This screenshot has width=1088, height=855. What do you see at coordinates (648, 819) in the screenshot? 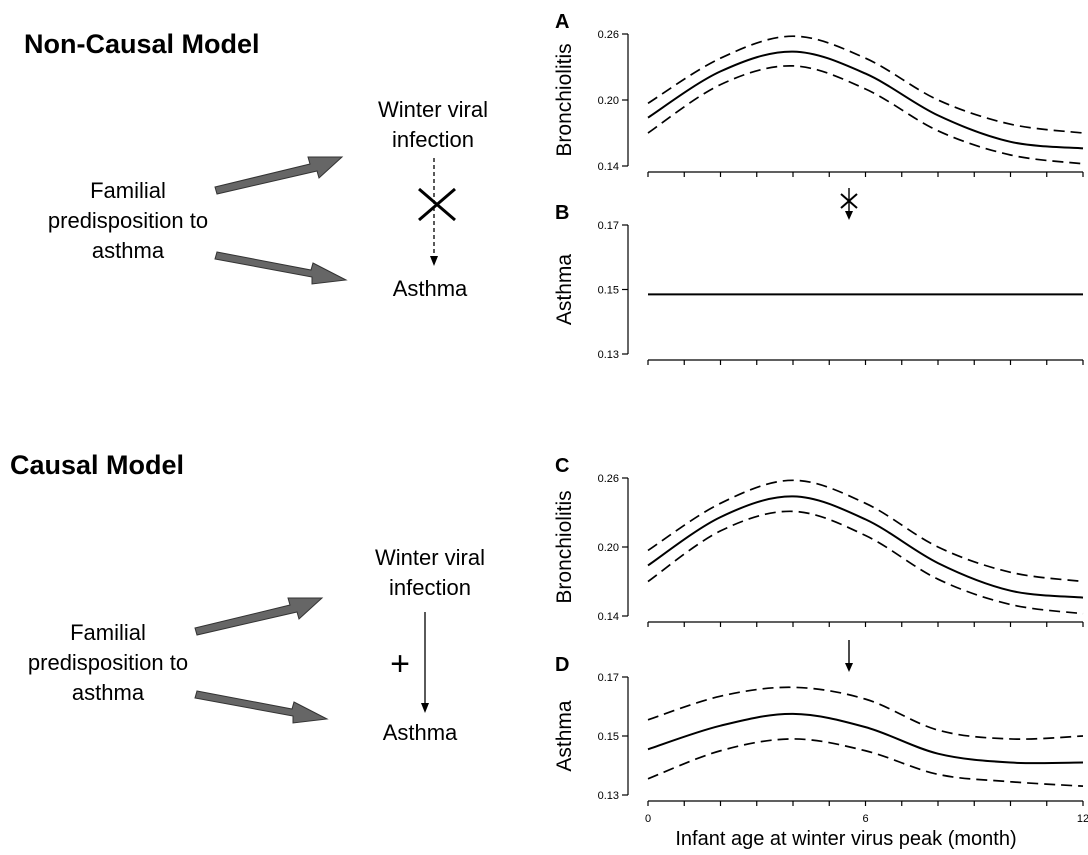
I see `x-tick-label: 0` at bounding box center [648, 819].